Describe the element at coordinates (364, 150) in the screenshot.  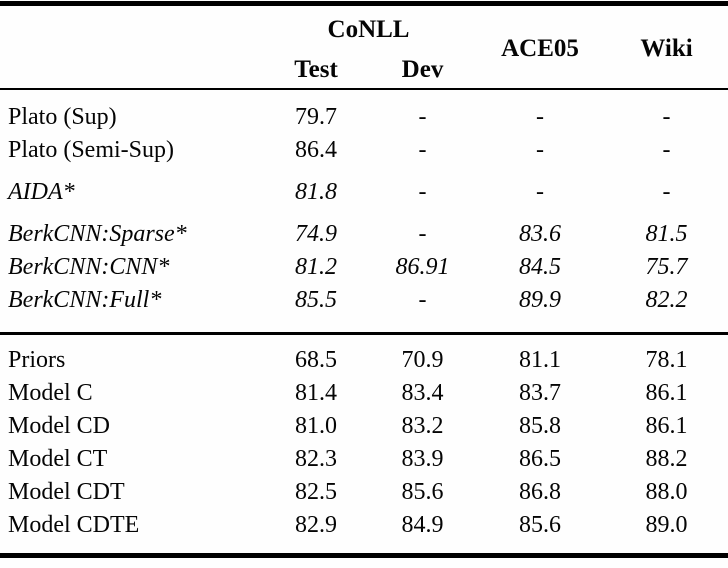
I see `table-row: Plato (Semi-Sup) 86.4 - - -` at that location.